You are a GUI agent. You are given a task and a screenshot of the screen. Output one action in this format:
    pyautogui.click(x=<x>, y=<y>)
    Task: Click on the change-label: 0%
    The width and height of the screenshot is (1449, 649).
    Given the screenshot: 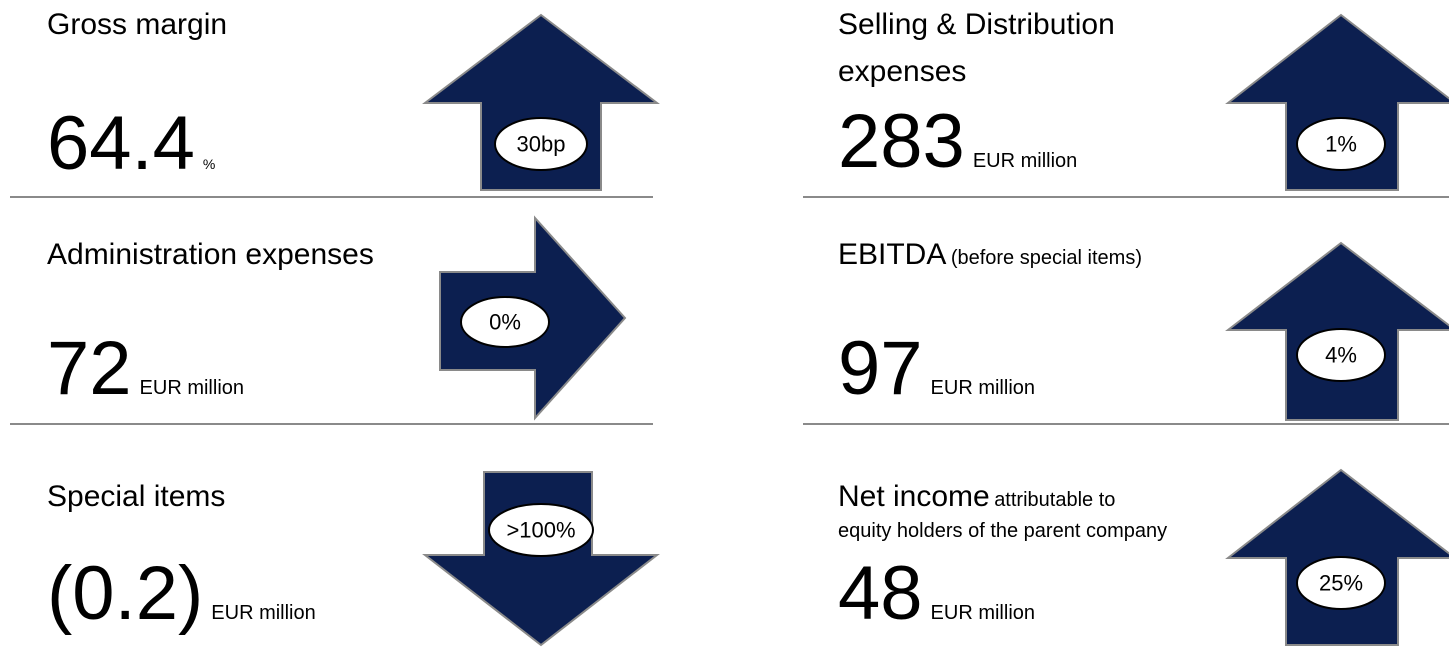 What is the action you would take?
    pyautogui.click(x=505, y=322)
    